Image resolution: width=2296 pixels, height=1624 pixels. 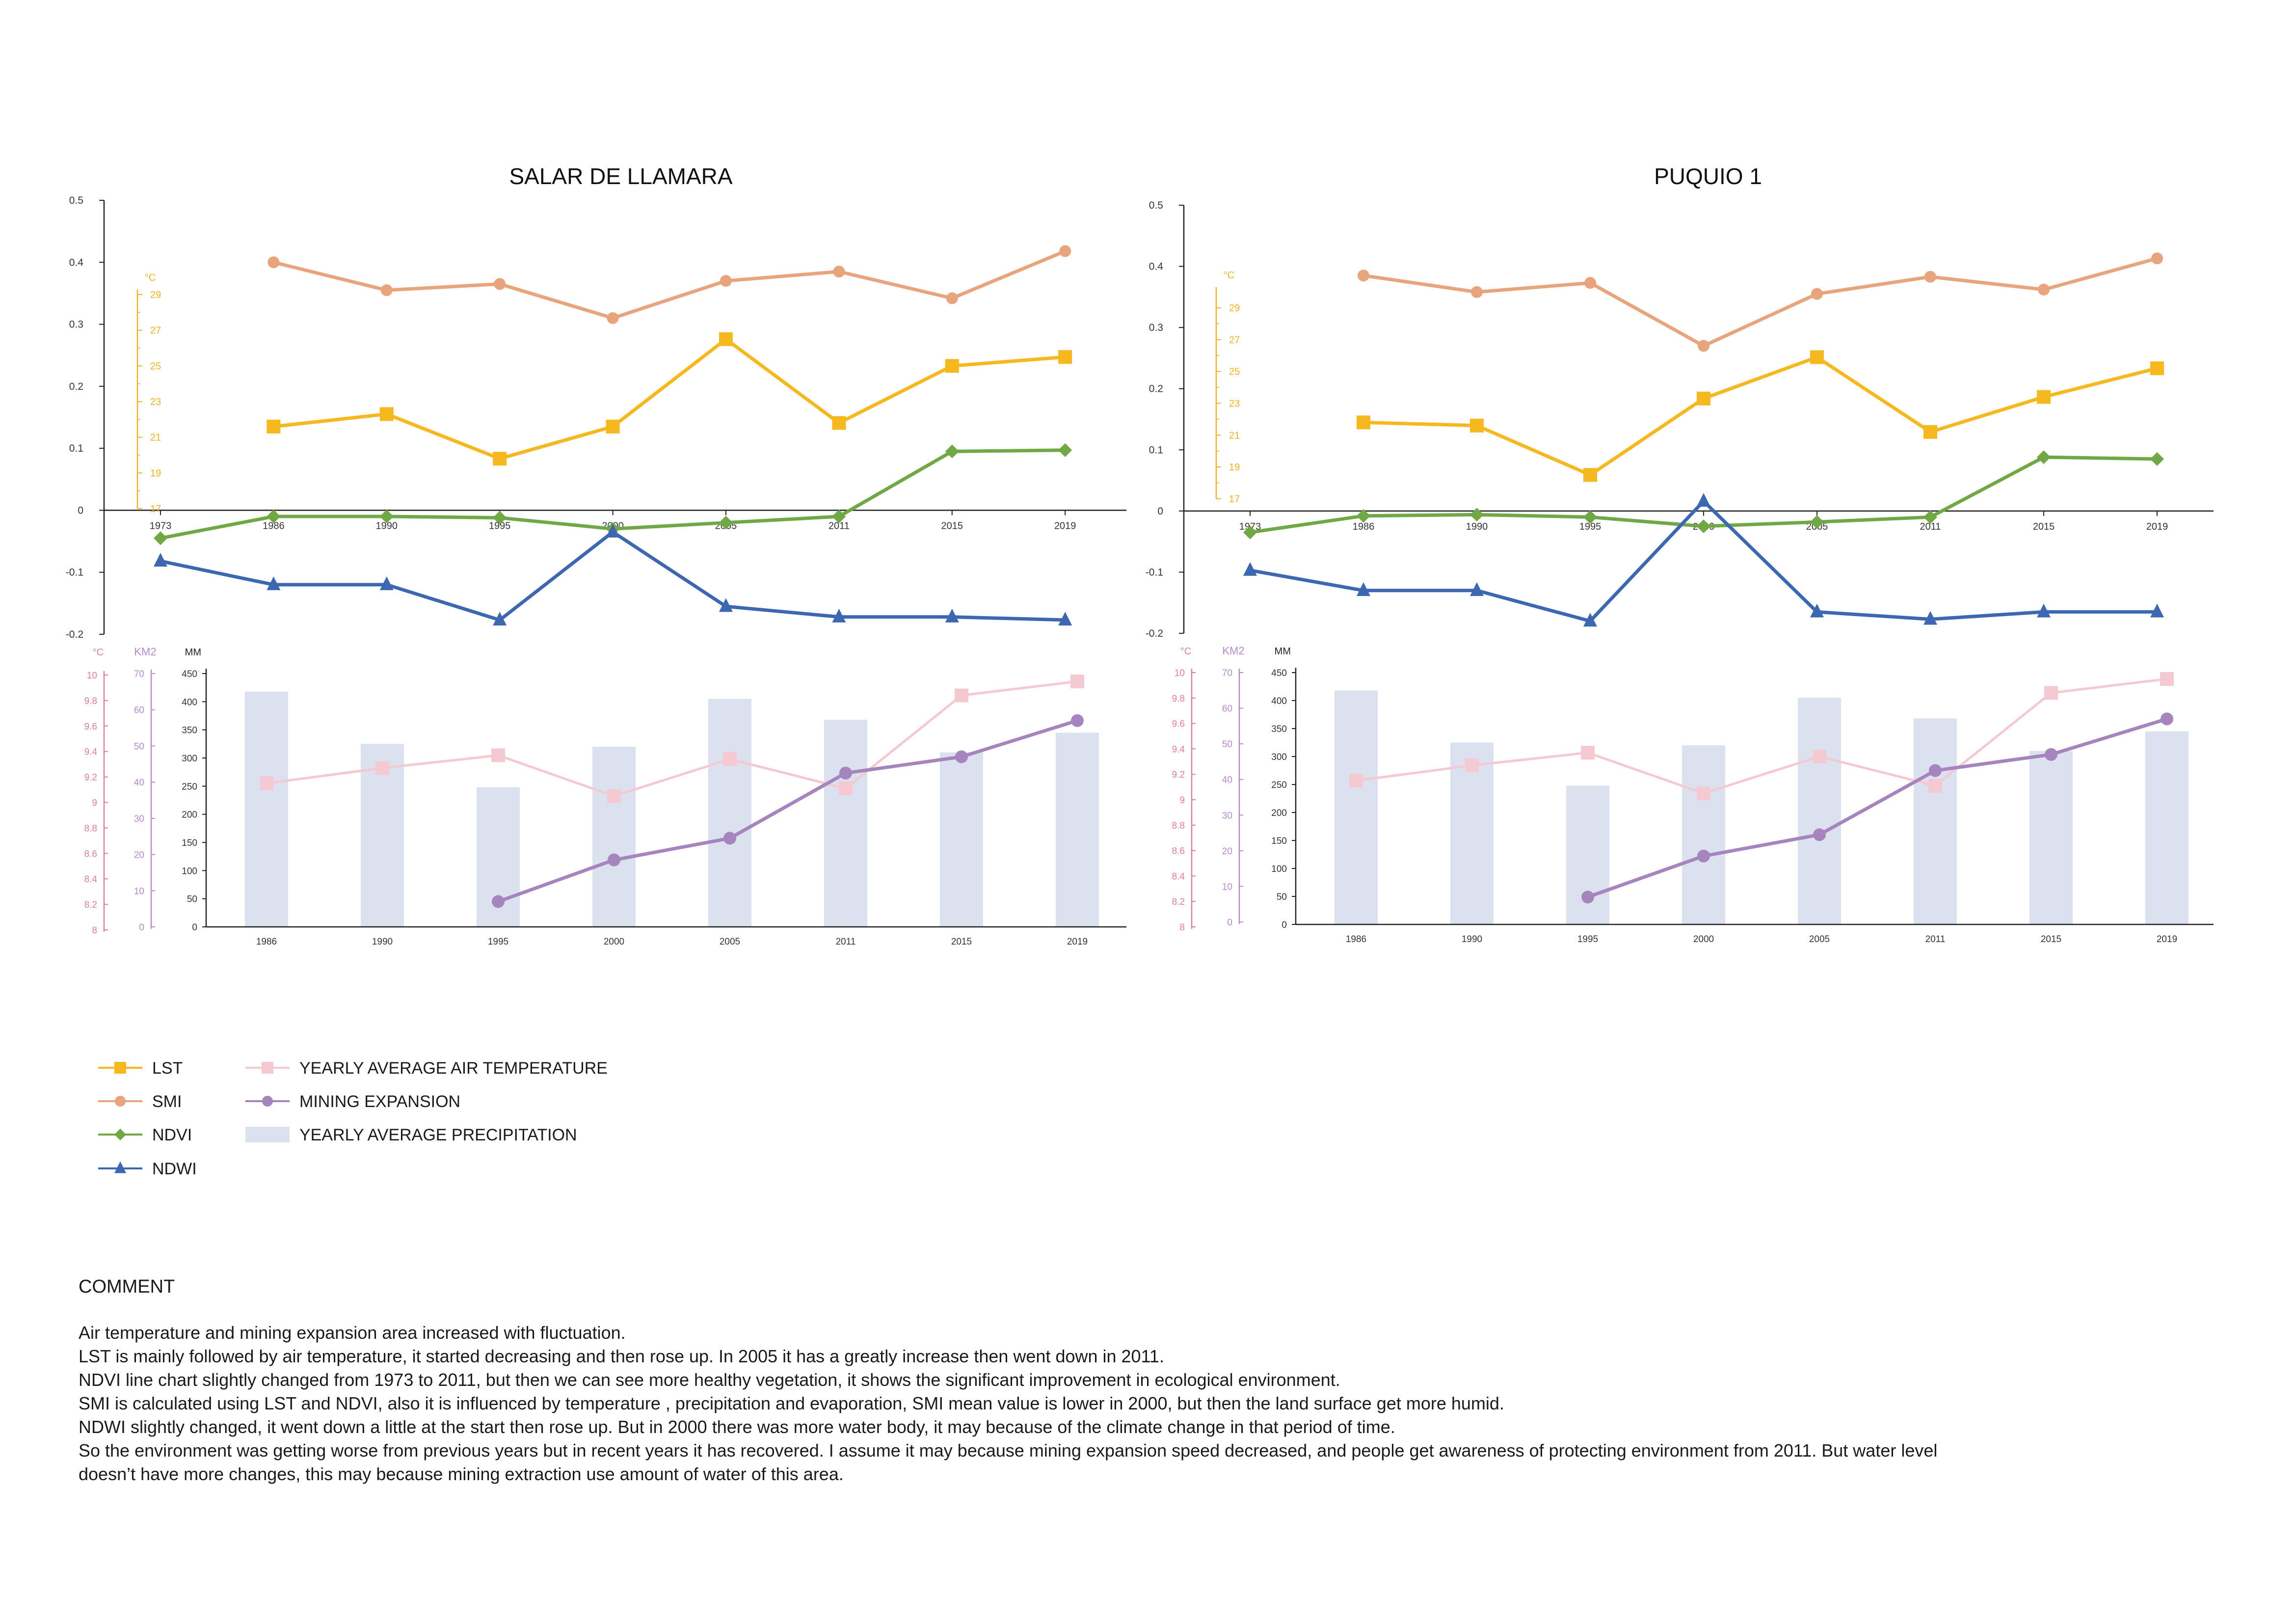 I want to click on temp-tick-label: 9, so click(x=1182, y=800).